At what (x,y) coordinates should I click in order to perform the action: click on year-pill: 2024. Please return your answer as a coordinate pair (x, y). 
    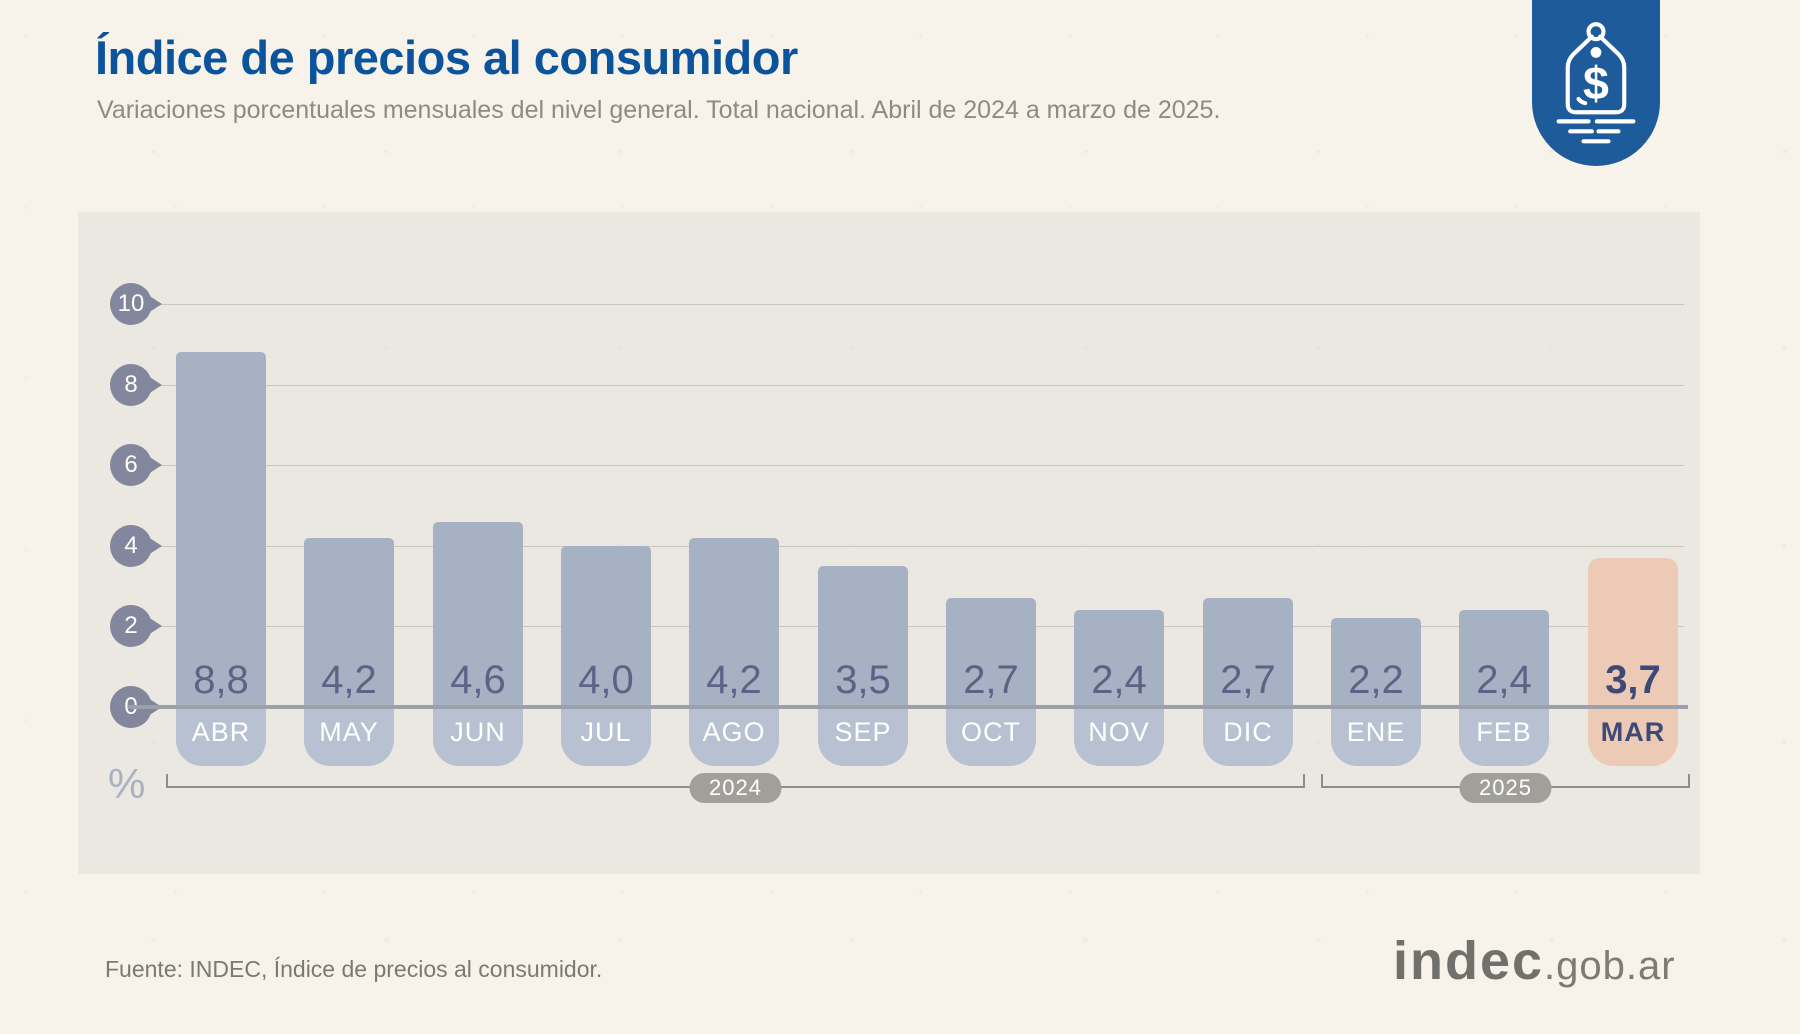
    Looking at the image, I should click on (735, 788).